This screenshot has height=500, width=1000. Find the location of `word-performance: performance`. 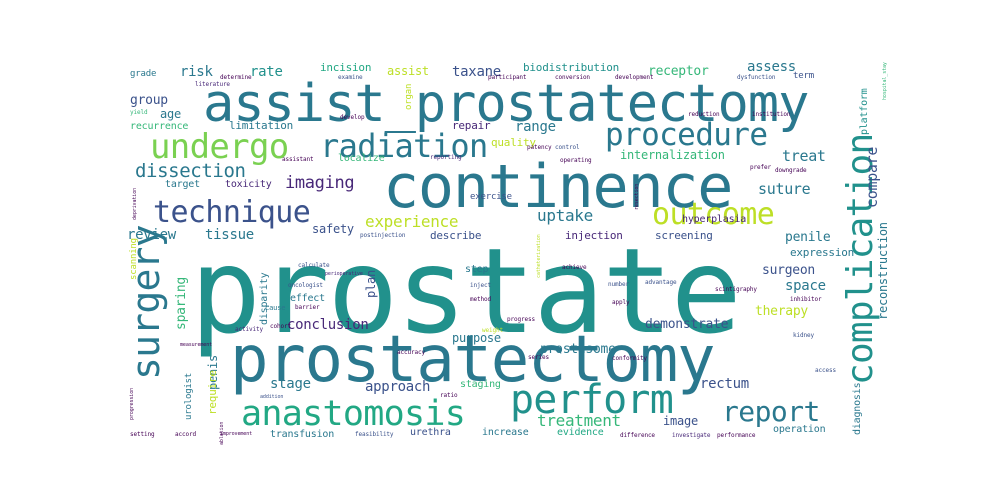

word-performance: performance is located at coordinates (736, 435).